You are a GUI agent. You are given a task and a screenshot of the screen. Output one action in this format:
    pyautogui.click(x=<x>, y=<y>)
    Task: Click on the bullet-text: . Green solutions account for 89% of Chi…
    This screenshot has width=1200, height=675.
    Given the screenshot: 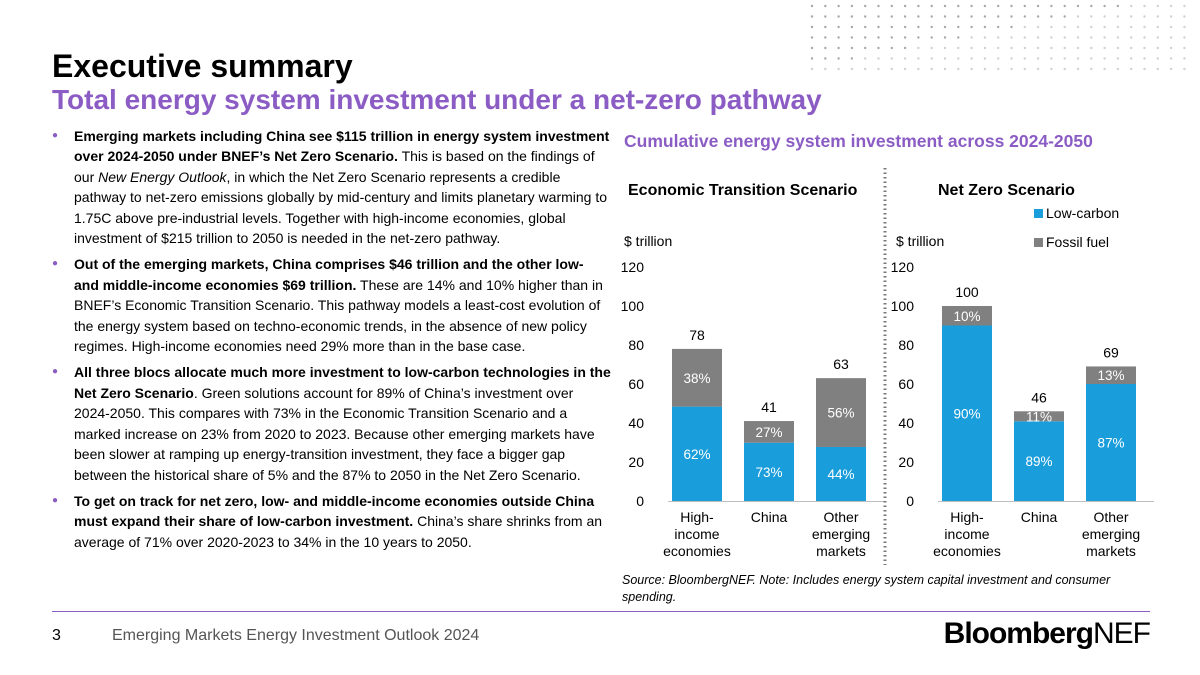 What is the action you would take?
    pyautogui.click(x=334, y=433)
    